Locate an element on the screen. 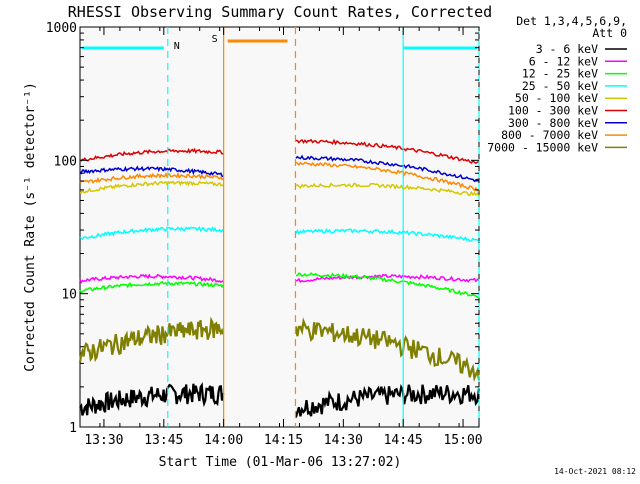 This screenshot has height=484, width=640. annotation-label-n: N is located at coordinates (177, 46).